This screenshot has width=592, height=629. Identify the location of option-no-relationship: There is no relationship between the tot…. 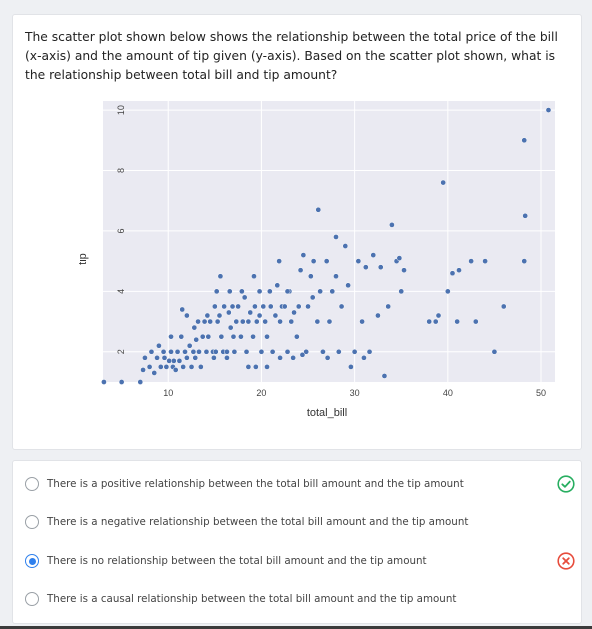
(297, 562).